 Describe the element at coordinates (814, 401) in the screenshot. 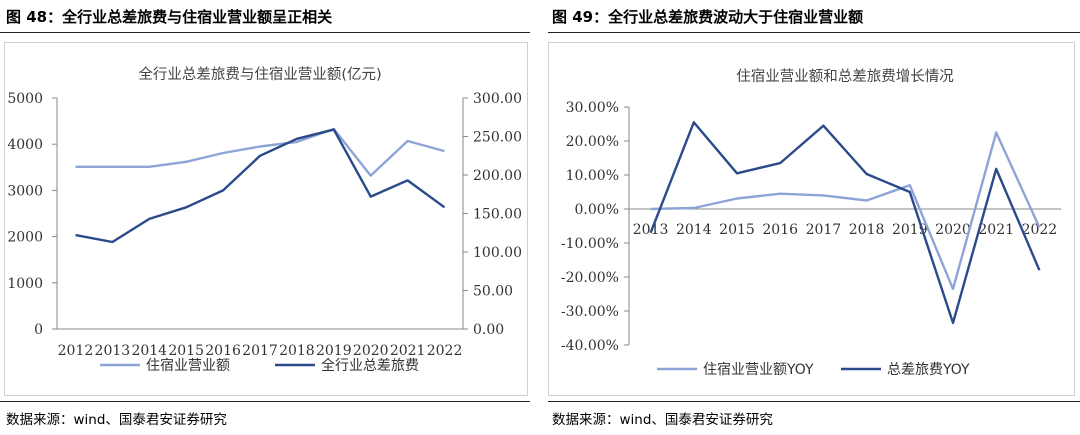

I see `figure-49-bottom-rule` at that location.